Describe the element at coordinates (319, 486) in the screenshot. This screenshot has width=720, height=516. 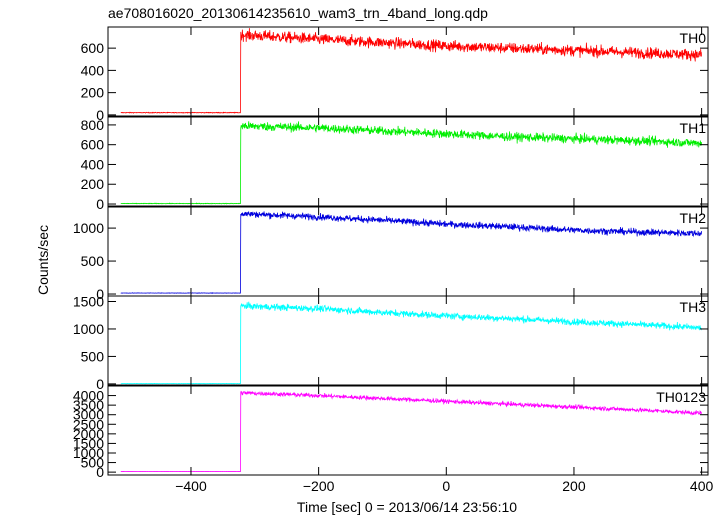
I see `x-tick-label: −200` at that location.